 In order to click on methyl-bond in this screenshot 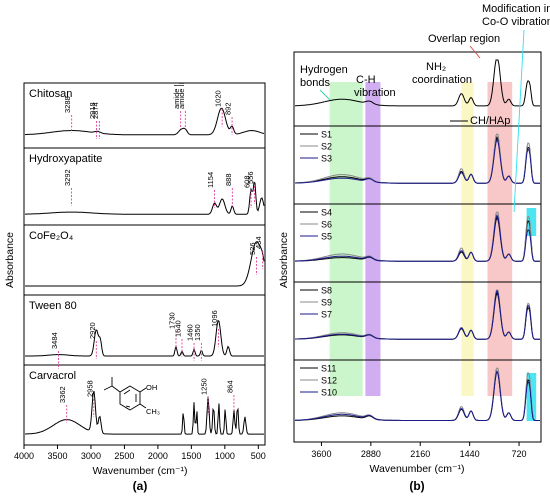, I will do `click(143, 406)`.